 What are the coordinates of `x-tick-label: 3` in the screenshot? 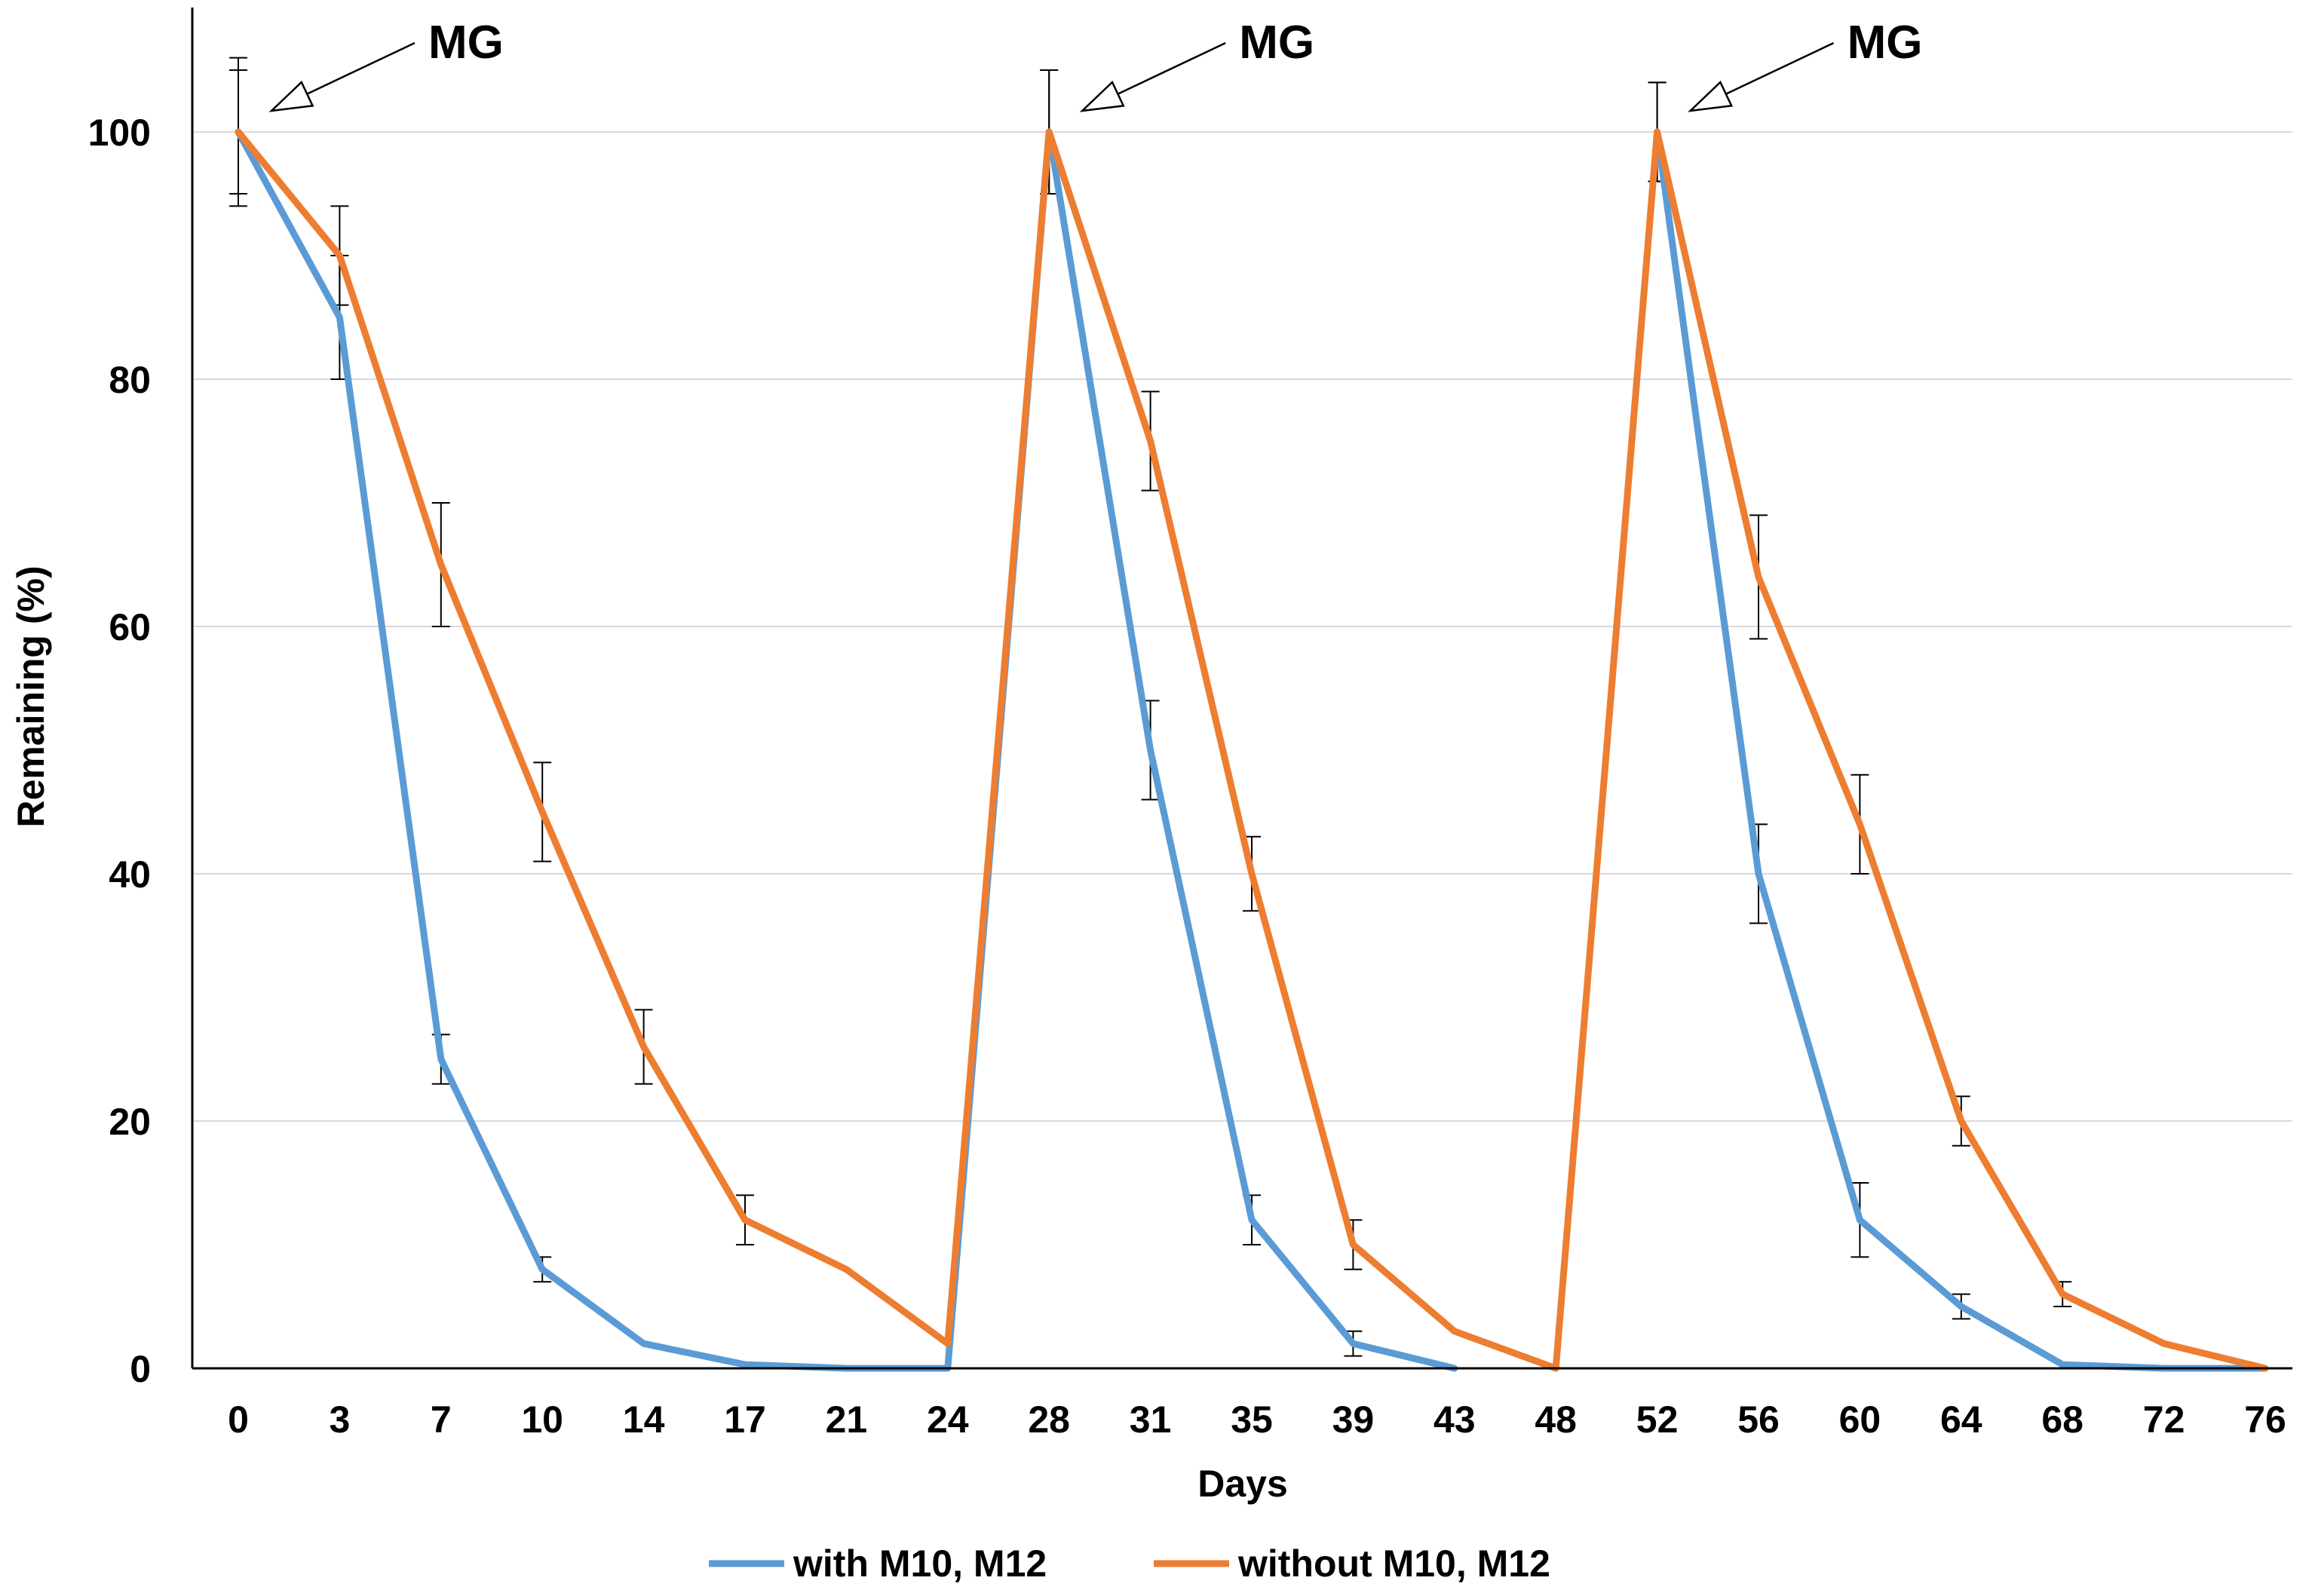 It's located at (339, 1419).